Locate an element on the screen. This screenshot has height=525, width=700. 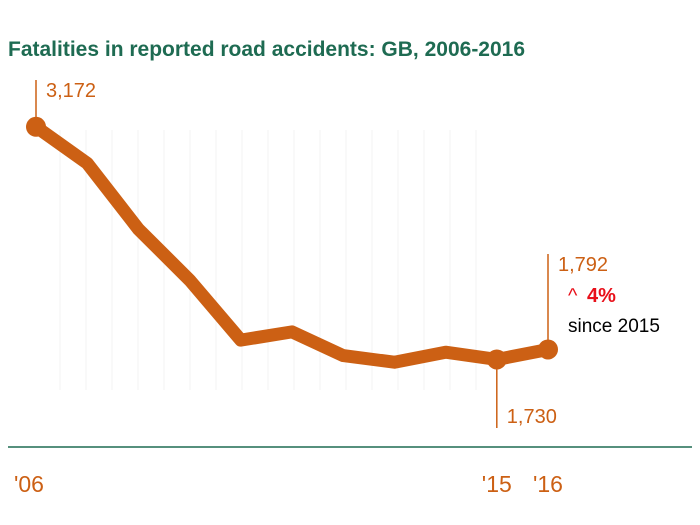
data-point-2016 is located at coordinates (548, 349).